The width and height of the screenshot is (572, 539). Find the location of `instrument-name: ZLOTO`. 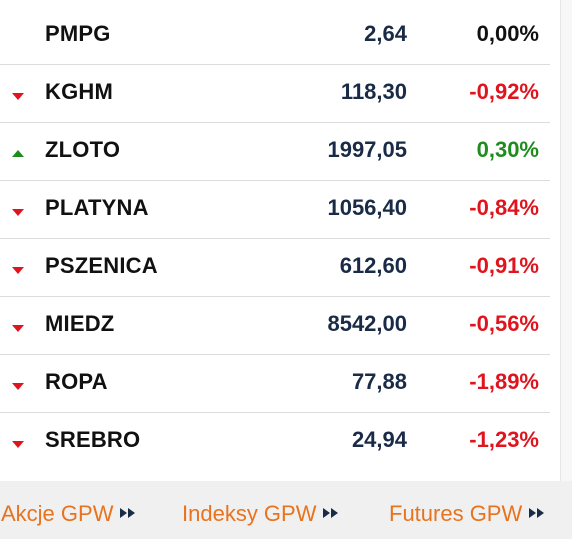

instrument-name: ZLOTO is located at coordinates (83, 149).